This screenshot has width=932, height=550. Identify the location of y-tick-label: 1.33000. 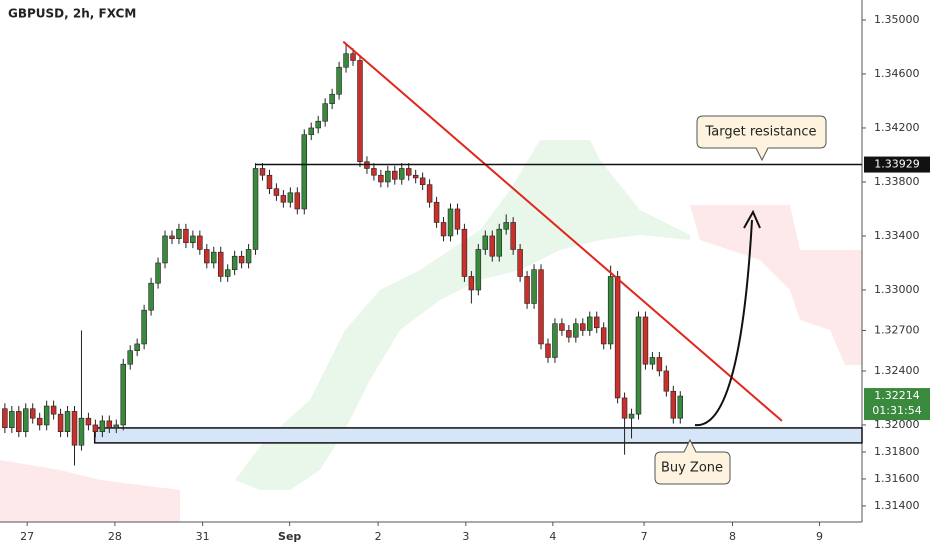
(897, 289).